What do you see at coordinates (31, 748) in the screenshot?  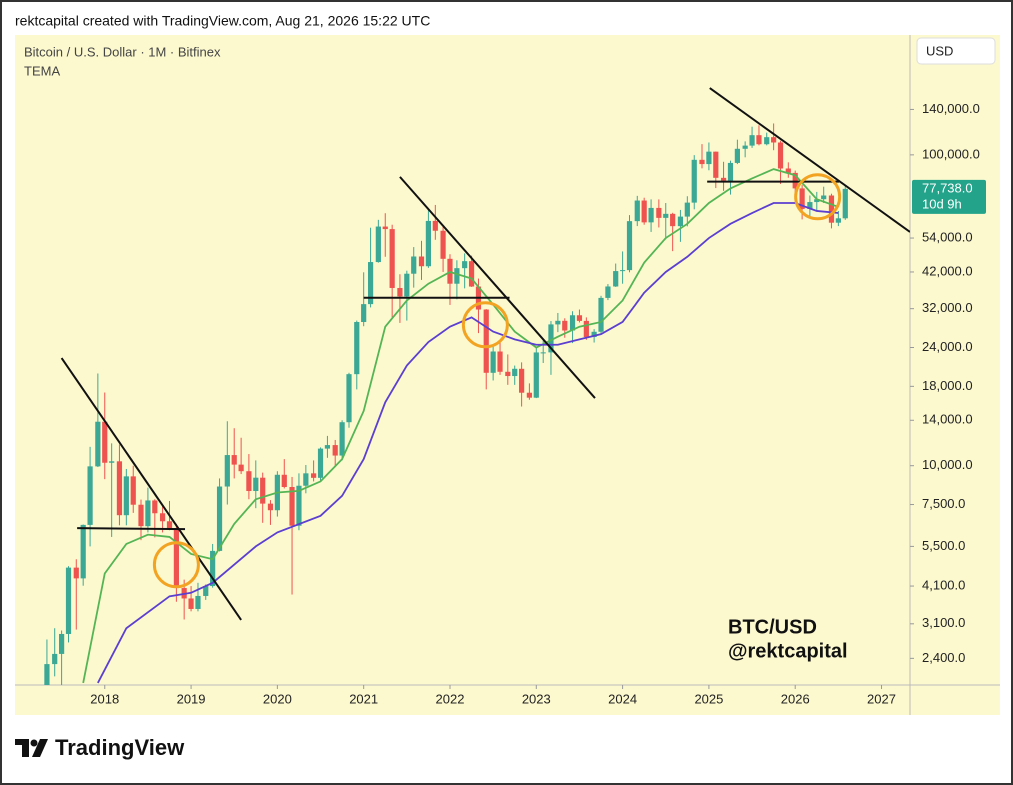 I see `logo-icon` at bounding box center [31, 748].